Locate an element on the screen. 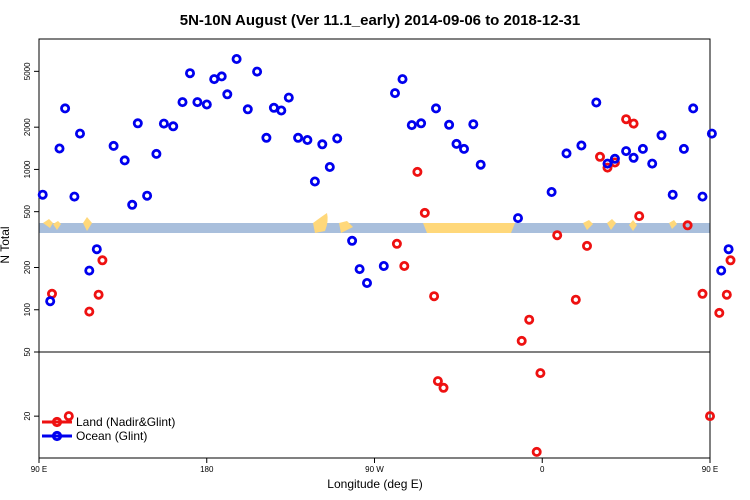  lower-y-tick-label: 50 is located at coordinates (27, 351).